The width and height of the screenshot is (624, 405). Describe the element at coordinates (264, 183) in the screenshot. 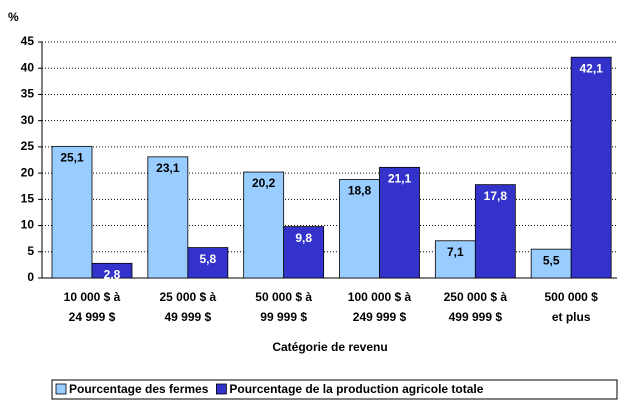

I see `value-label: 20,2` at that location.